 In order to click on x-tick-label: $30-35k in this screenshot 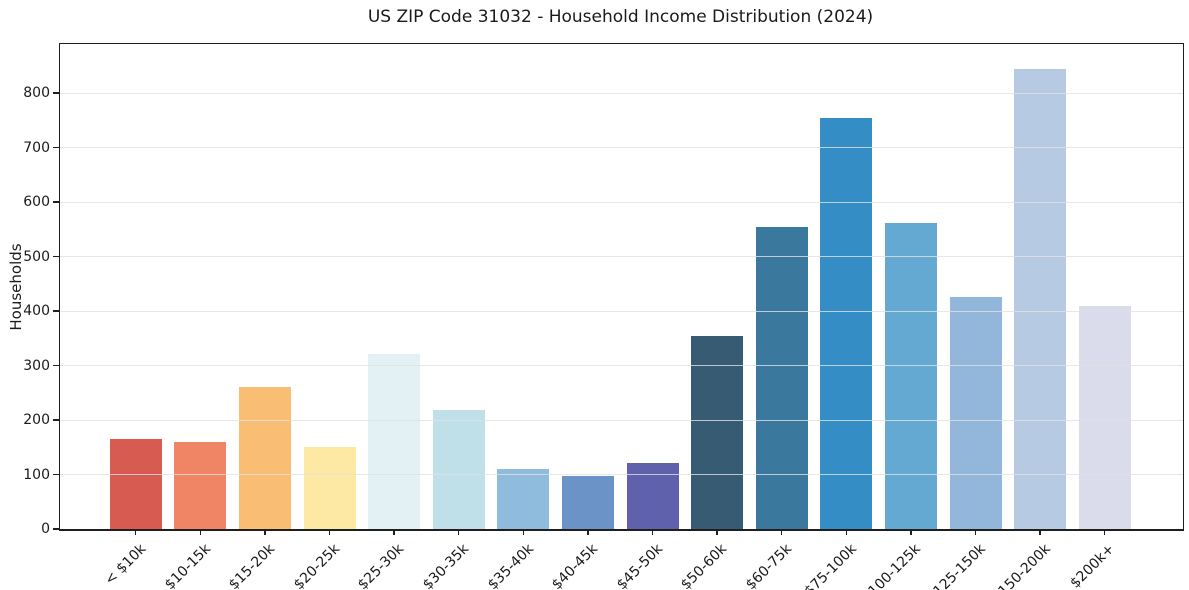, I will do `click(446, 565)`.